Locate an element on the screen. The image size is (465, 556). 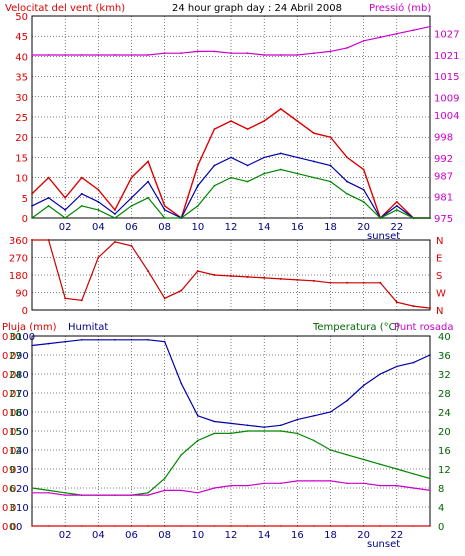
panel3-x-tick: 04 is located at coordinates (98, 535).